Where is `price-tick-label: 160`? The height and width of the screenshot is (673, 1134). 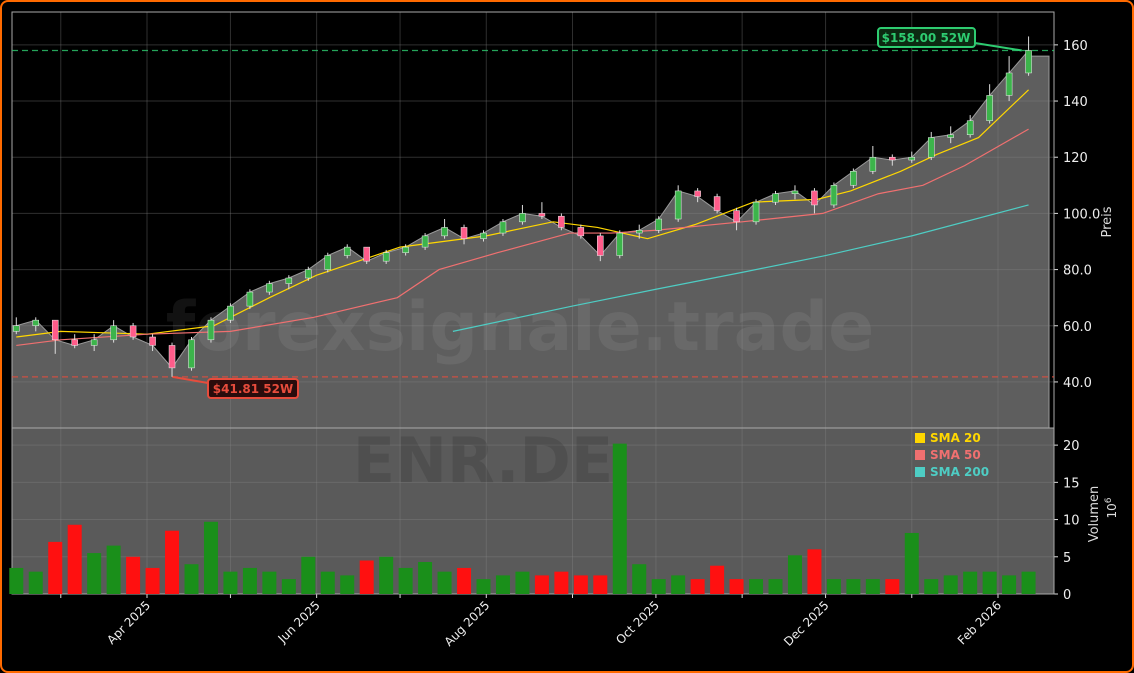
price-tick-label: 160 is located at coordinates (1075, 46).